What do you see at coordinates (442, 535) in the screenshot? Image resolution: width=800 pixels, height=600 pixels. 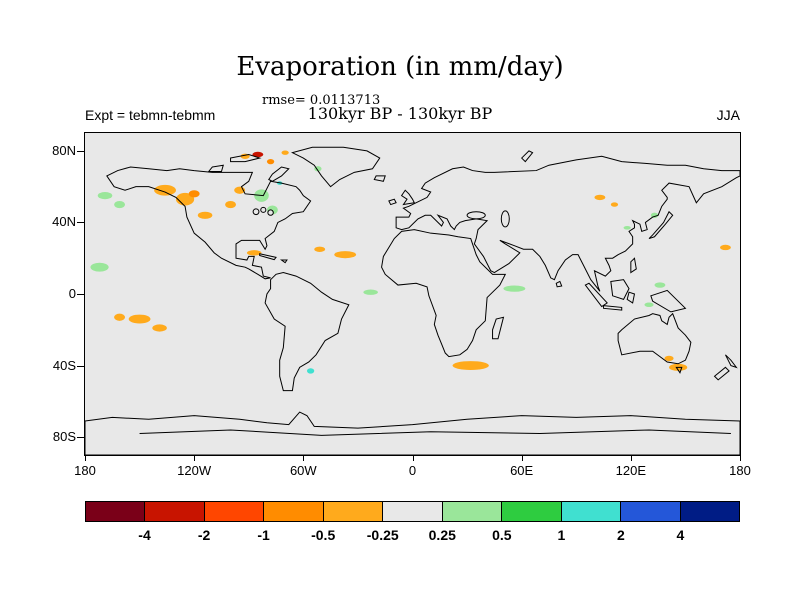 I see `colorbar-label: 0.25` at bounding box center [442, 535].